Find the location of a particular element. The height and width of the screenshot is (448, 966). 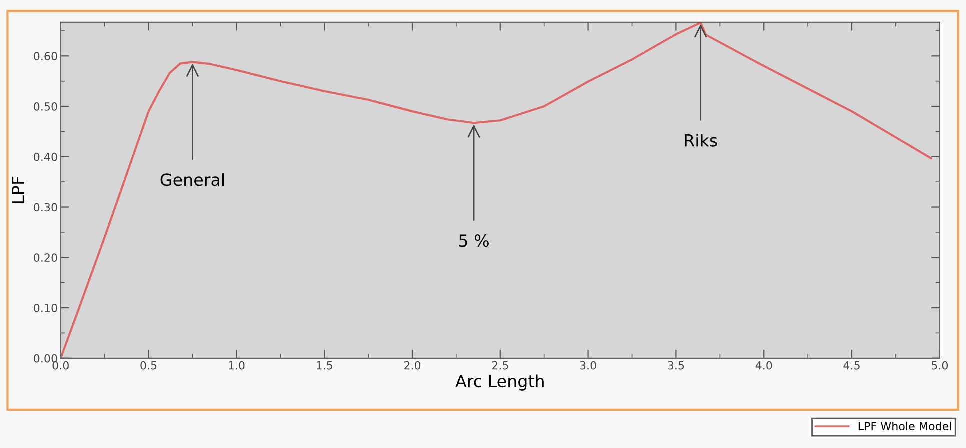

y-tick-label: 0.40 is located at coordinates (46, 157).